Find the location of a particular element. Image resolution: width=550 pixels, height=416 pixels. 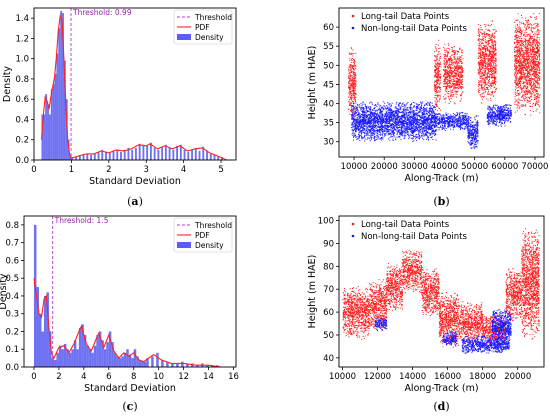

density-bar is located at coordinates (150, 151).